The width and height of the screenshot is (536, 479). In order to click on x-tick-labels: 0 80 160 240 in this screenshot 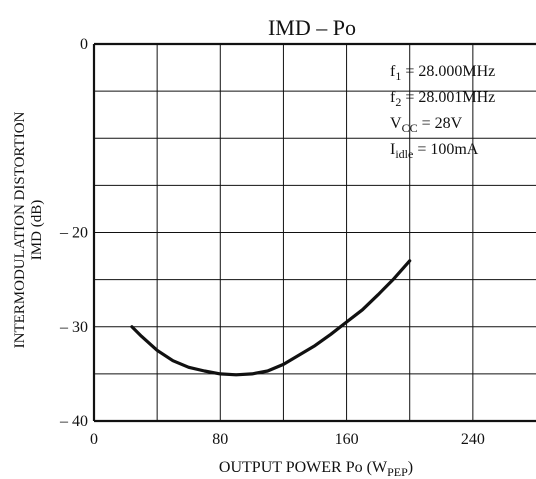, I will do `click(287, 439)`.